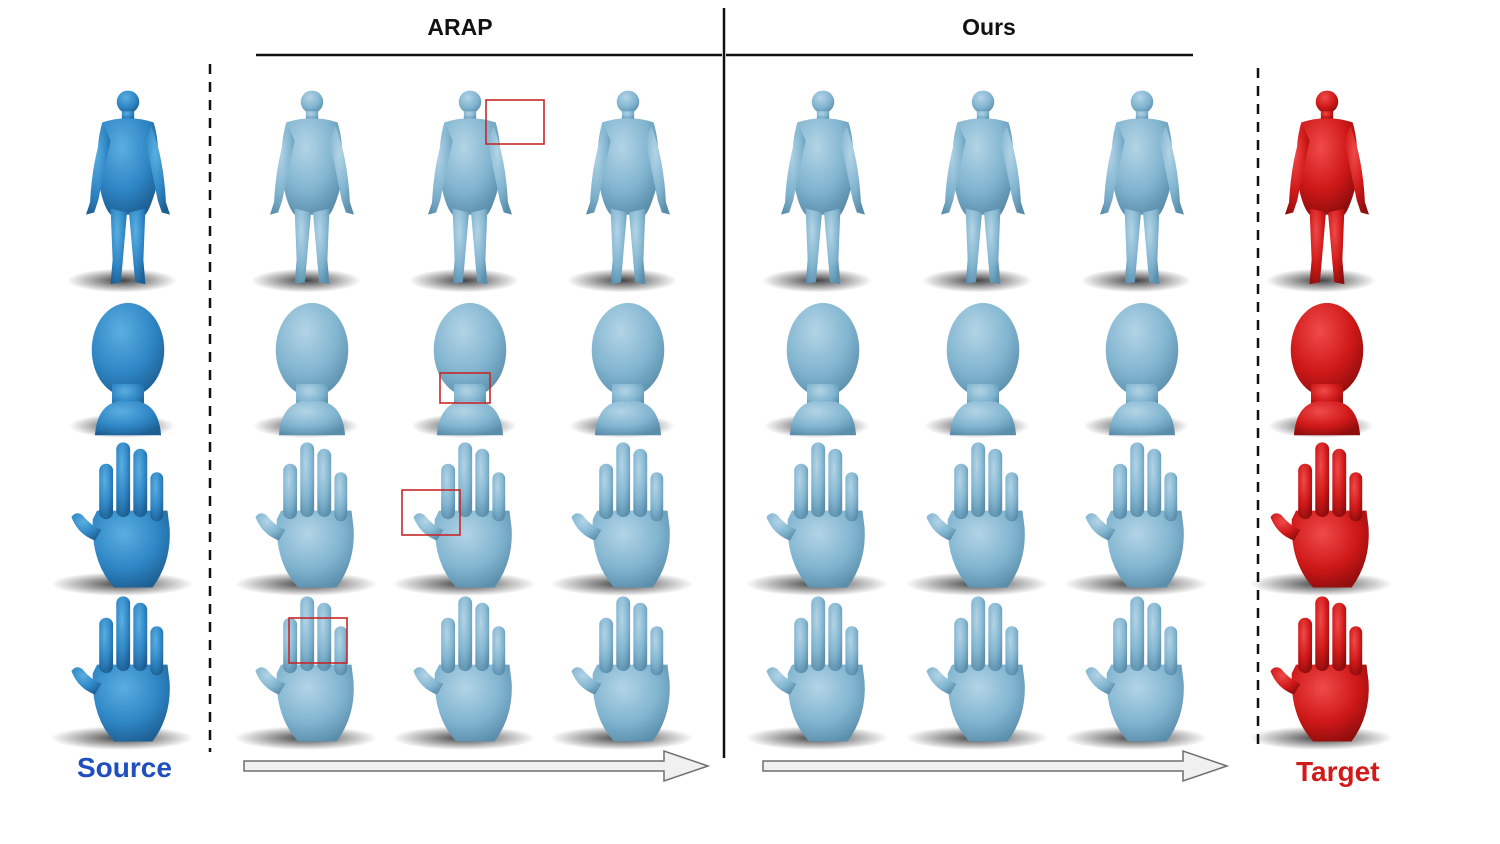  What do you see at coordinates (983, 187) in the screenshot?
I see `body-mesh-ours-2-icon` at bounding box center [983, 187].